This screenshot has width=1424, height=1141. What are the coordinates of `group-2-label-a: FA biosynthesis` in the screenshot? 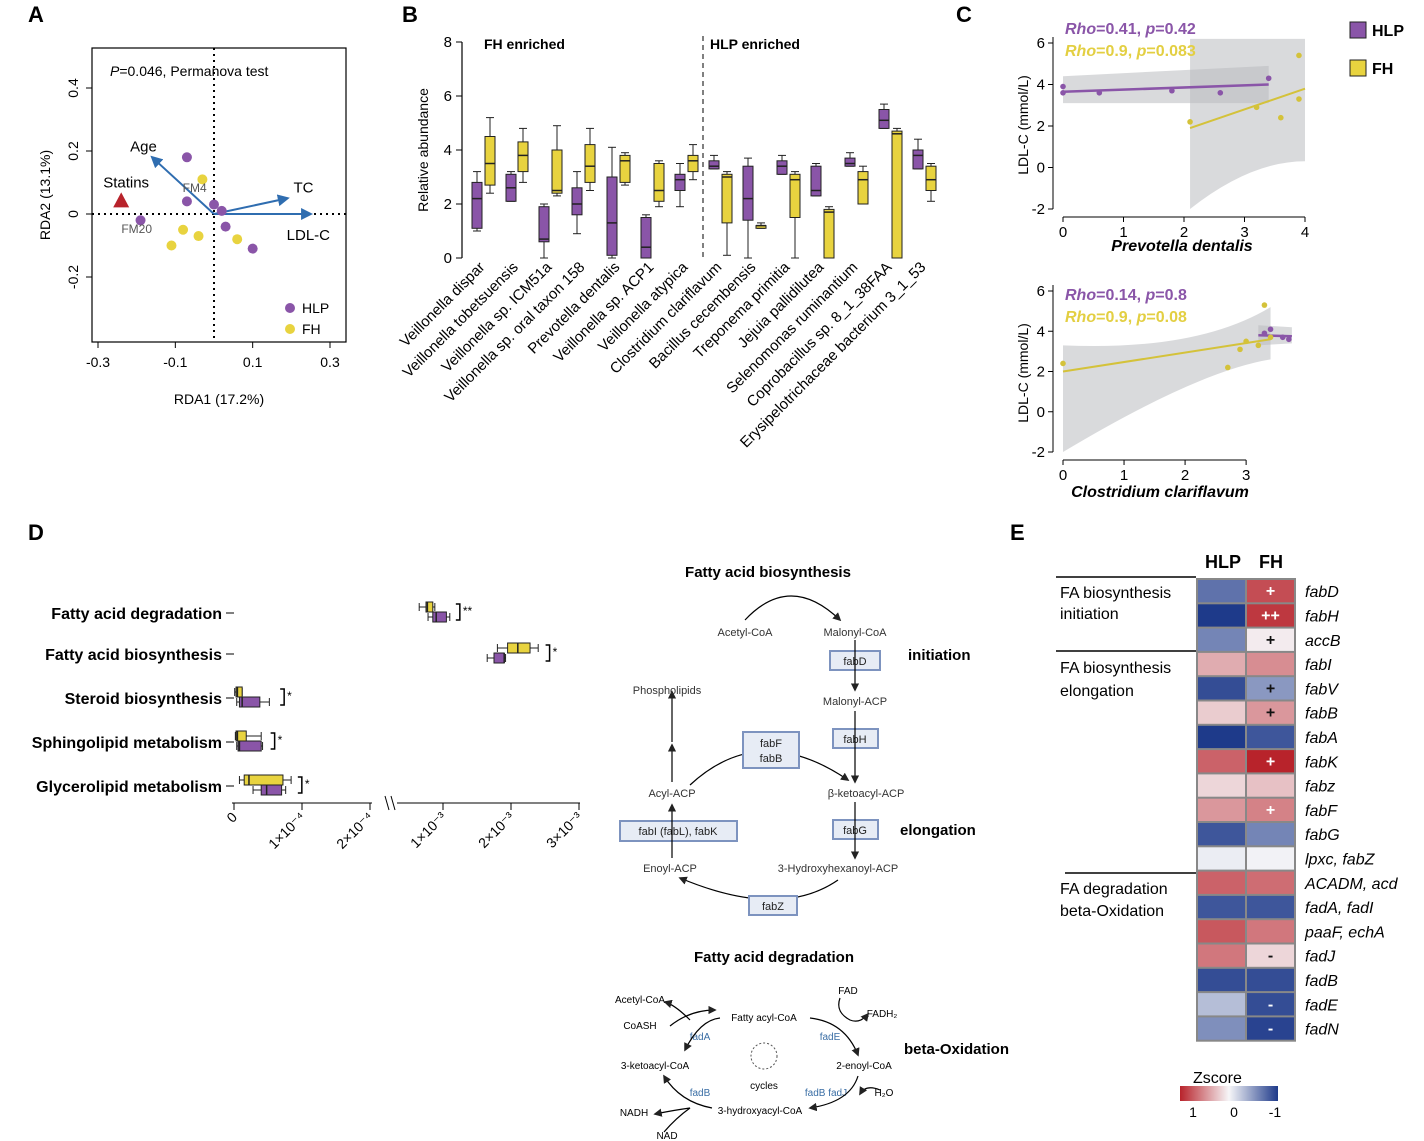 It's located at (1115, 668).